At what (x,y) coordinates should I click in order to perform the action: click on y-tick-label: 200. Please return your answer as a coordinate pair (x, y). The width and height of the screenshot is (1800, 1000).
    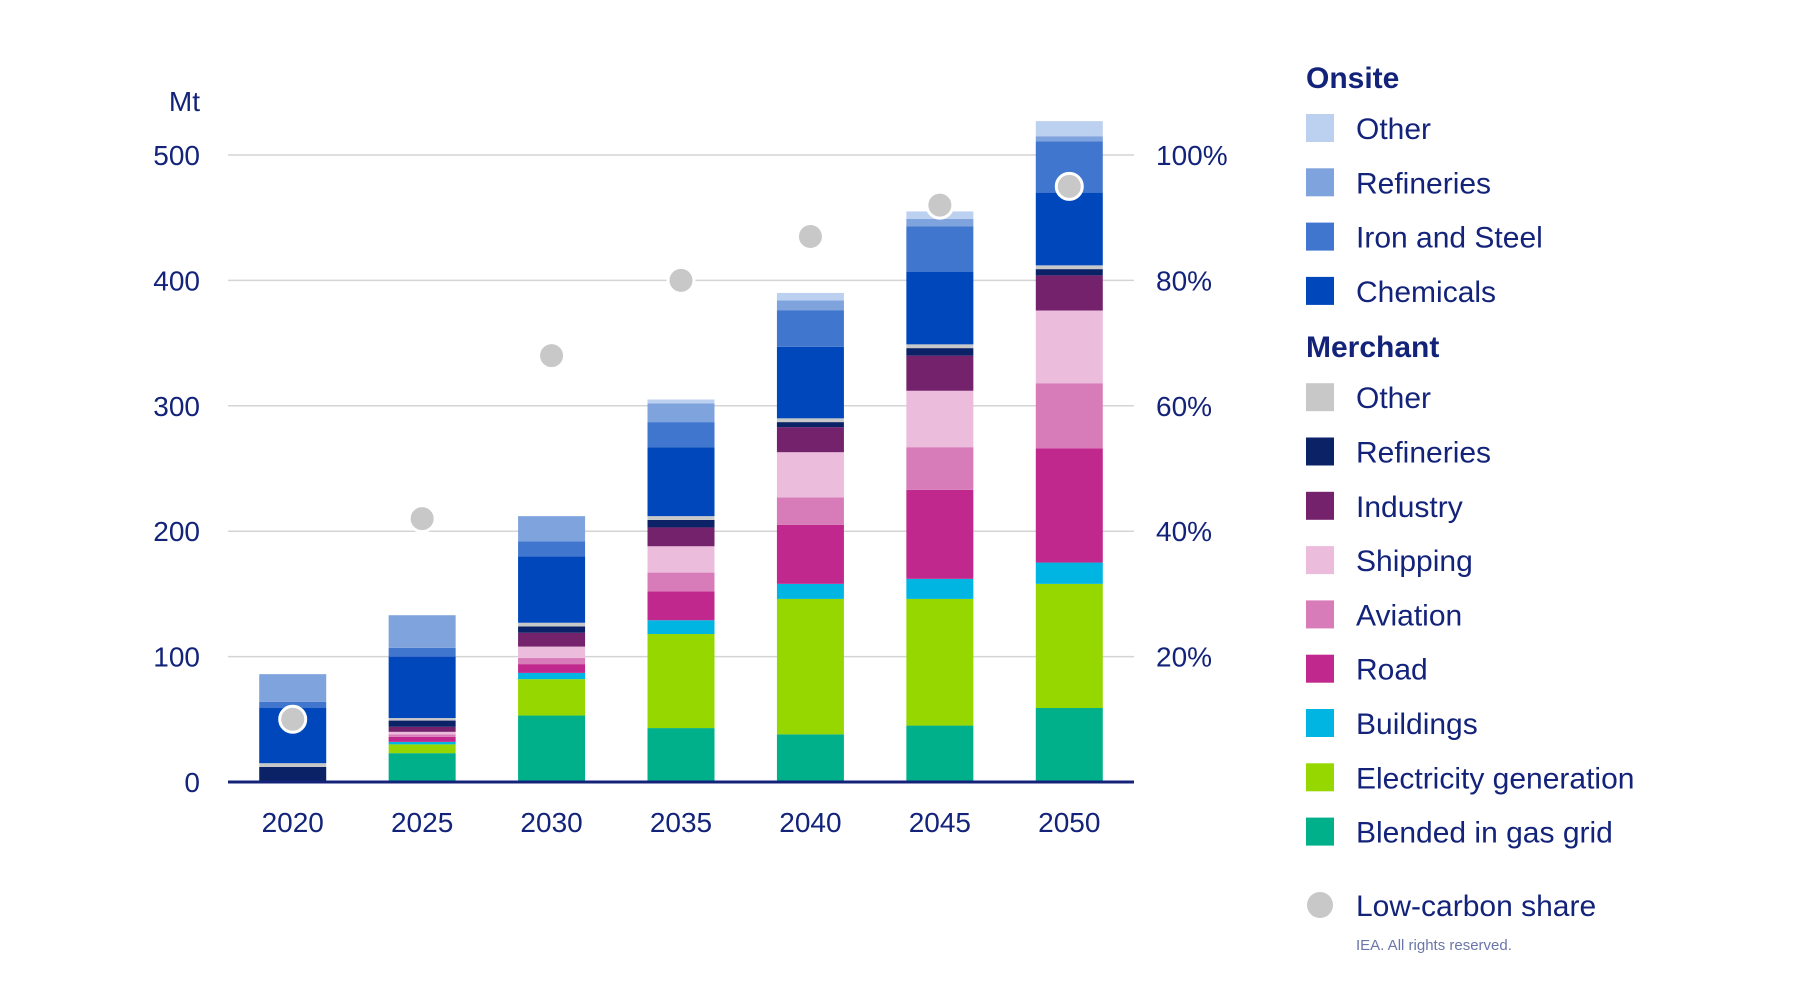
    Looking at the image, I should click on (176, 531).